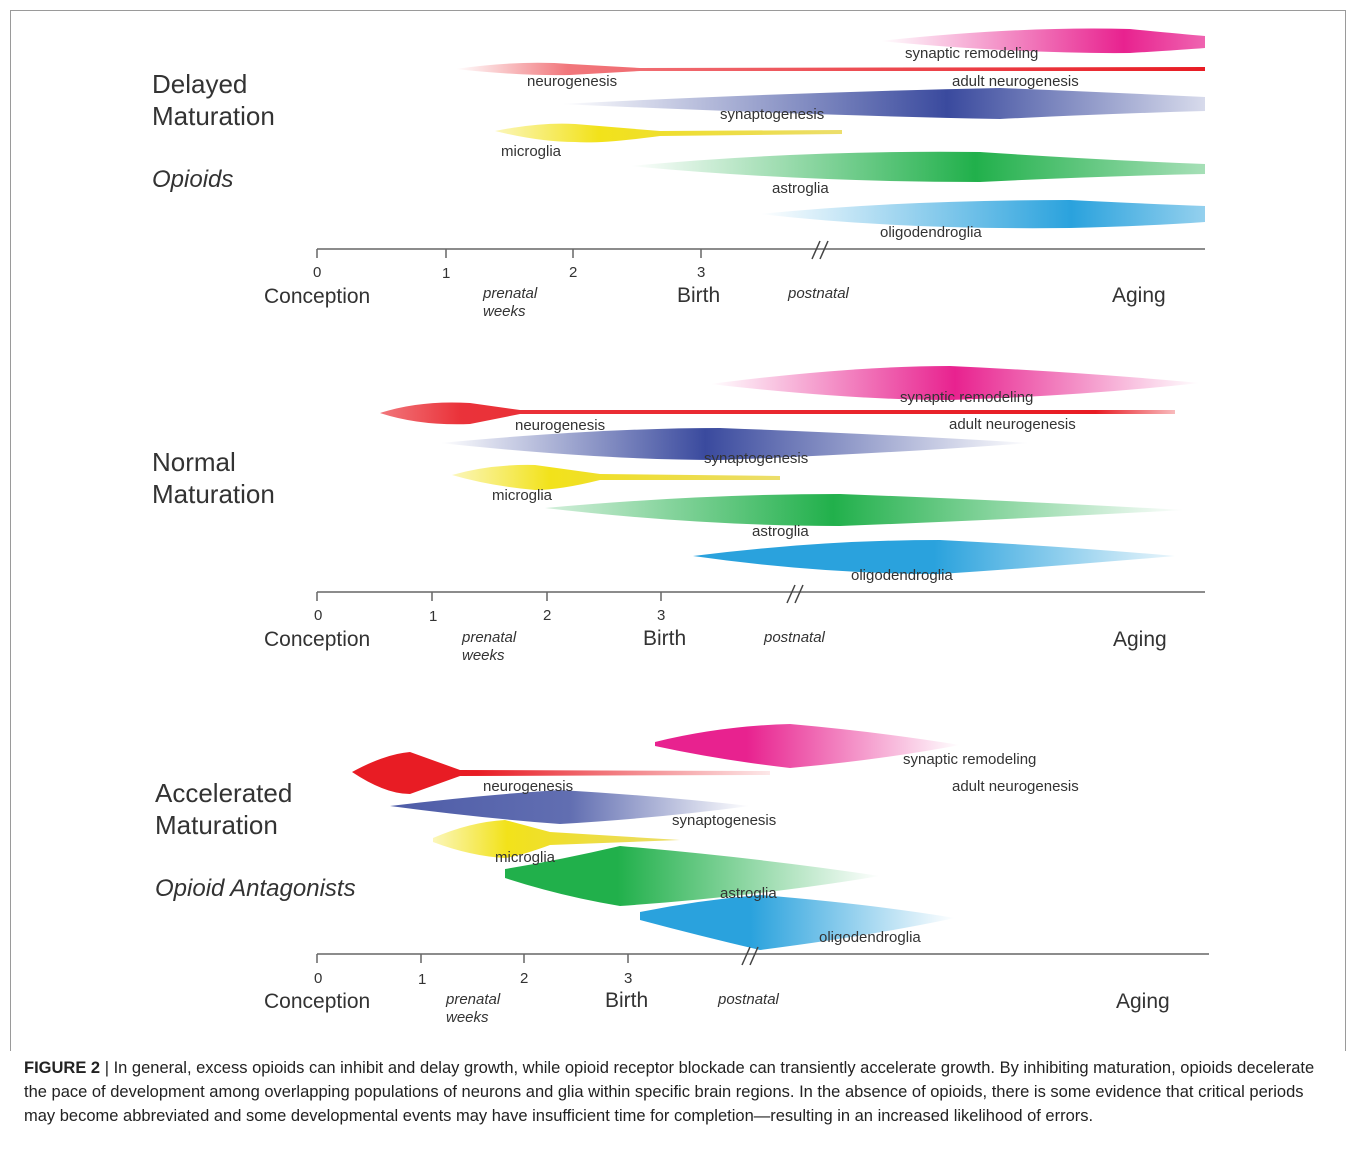 This screenshot has width=1358, height=1161. I want to click on panel-title-line1: Normal, so click(194, 462).